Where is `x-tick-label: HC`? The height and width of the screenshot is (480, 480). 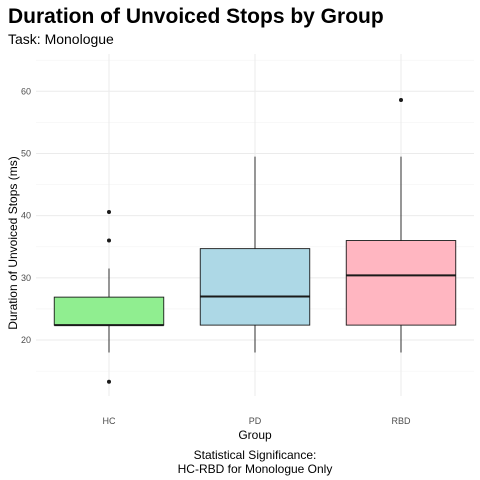
x-tick-label: HC is located at coordinates (109, 421).